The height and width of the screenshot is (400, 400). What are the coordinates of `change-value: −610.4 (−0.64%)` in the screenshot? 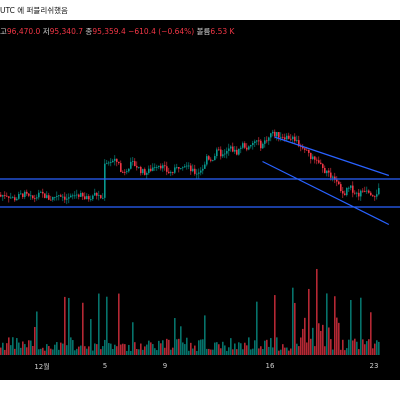 It's located at (161, 31).